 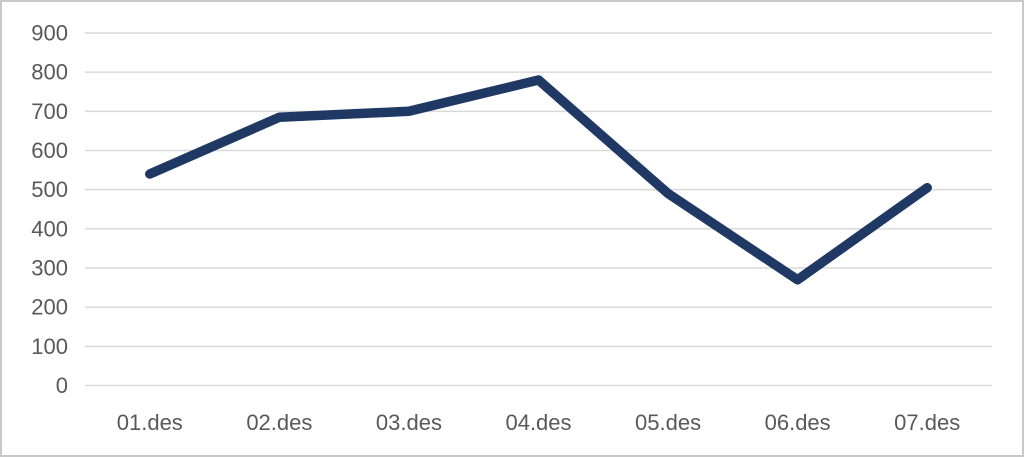 What do you see at coordinates (49, 33) in the screenshot?
I see `y-axis-tick-label: 900` at bounding box center [49, 33].